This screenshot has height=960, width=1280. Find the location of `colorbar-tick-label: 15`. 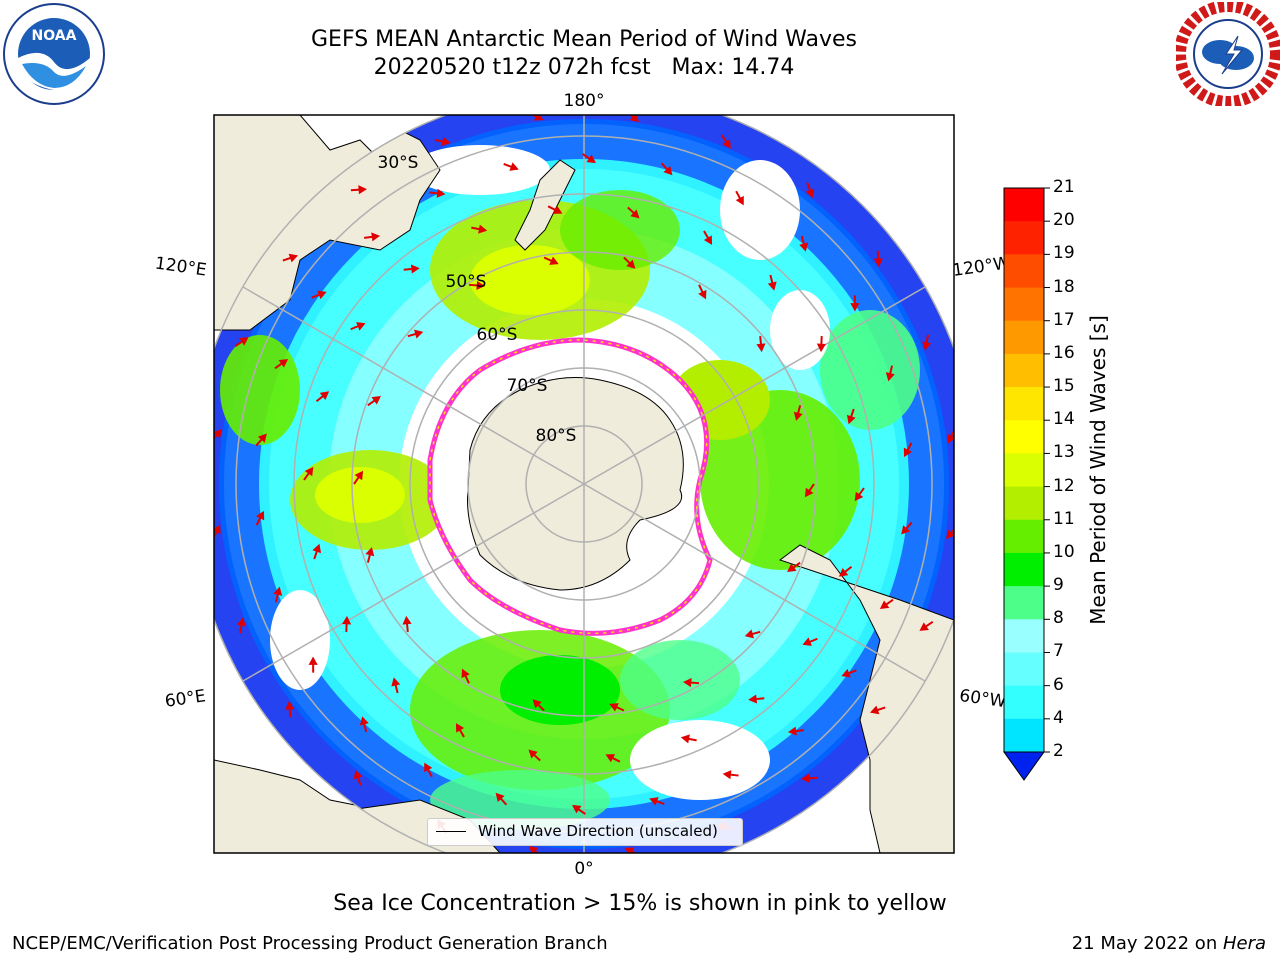

colorbar-tick-label: 15 is located at coordinates (1064, 386).